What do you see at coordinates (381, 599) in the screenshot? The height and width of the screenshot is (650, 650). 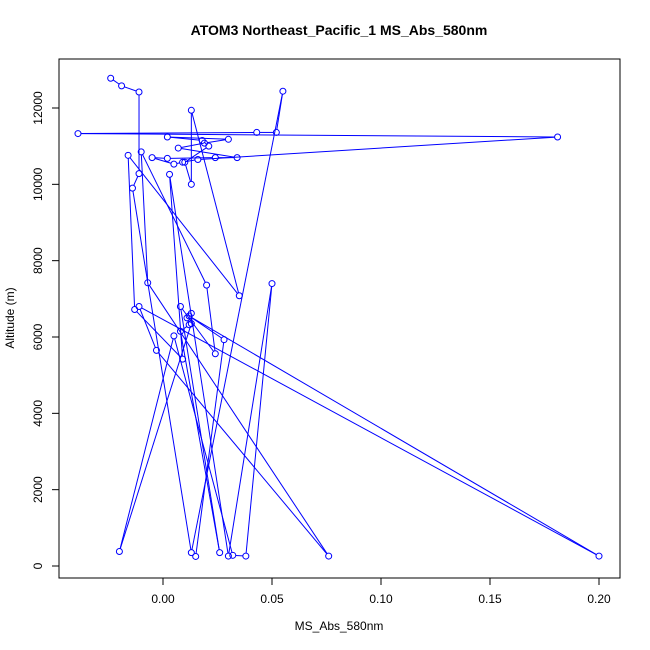 I see `x-tick-label: 0.10` at bounding box center [381, 599].